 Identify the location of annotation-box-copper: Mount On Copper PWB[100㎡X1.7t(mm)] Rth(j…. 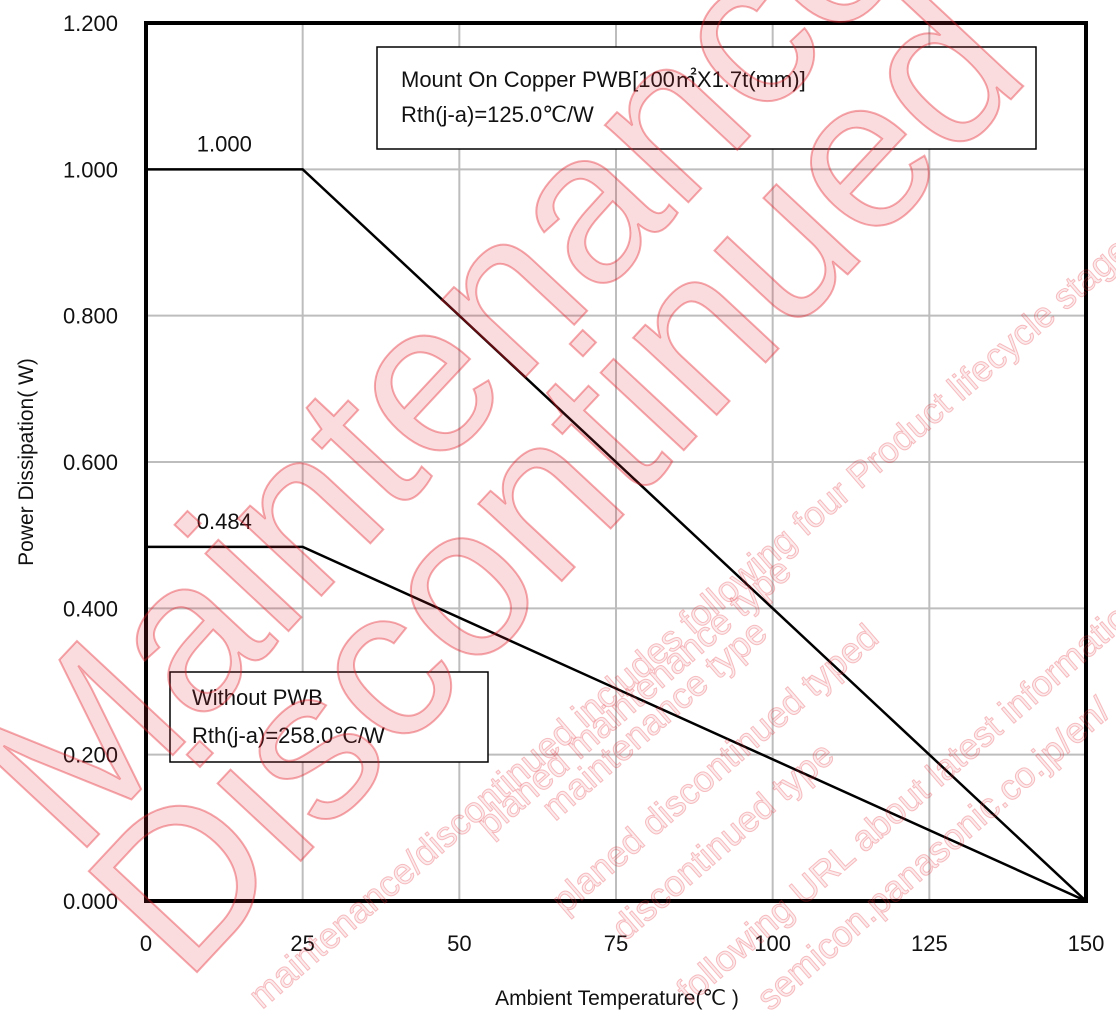
(706, 98).